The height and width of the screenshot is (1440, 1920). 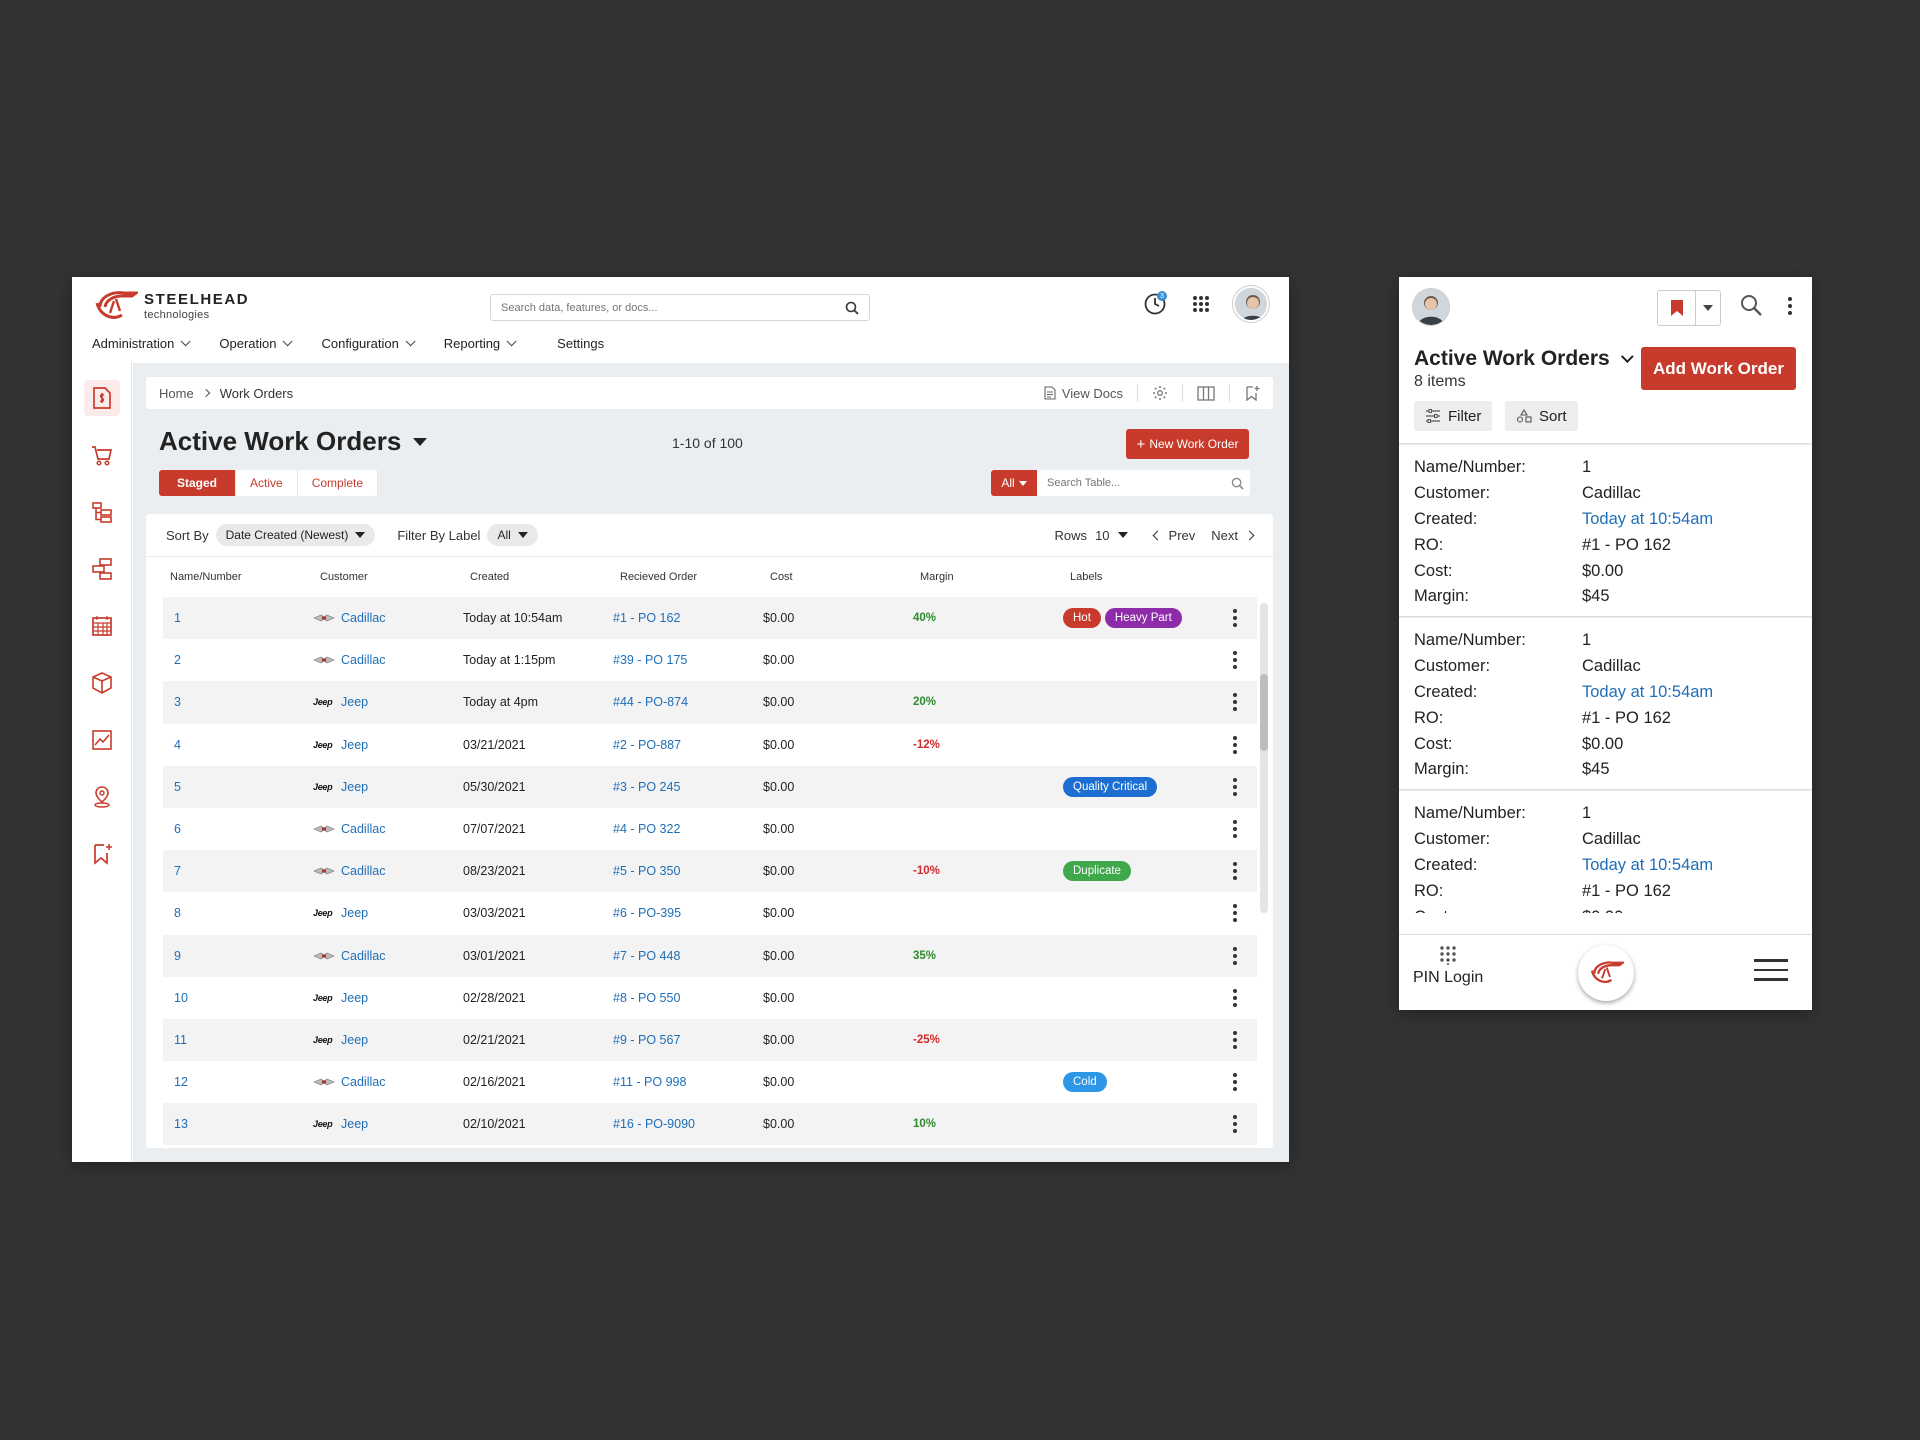 I want to click on sidebar-item-tree, so click(x=102, y=512).